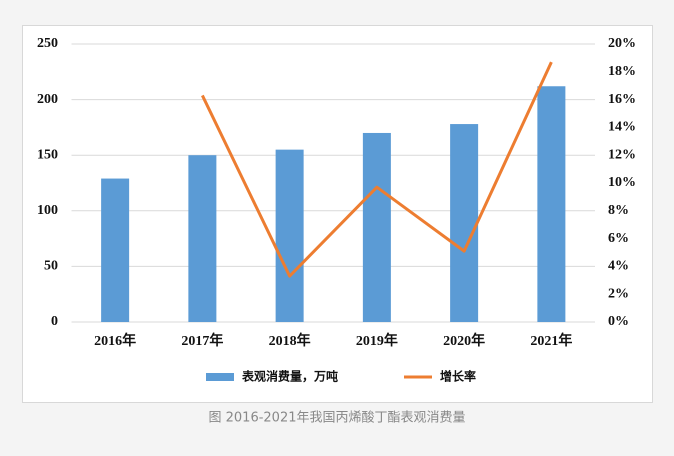 The height and width of the screenshot is (456, 674). Describe the element at coordinates (622, 182) in the screenshot. I see `y2-tick-label: 10%` at that location.